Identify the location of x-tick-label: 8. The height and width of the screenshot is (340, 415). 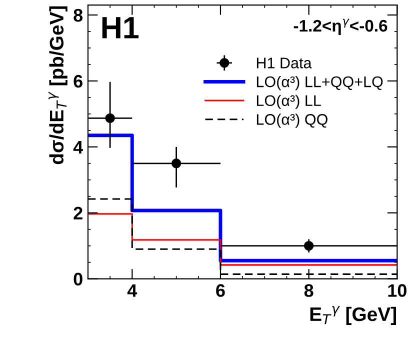
(309, 290).